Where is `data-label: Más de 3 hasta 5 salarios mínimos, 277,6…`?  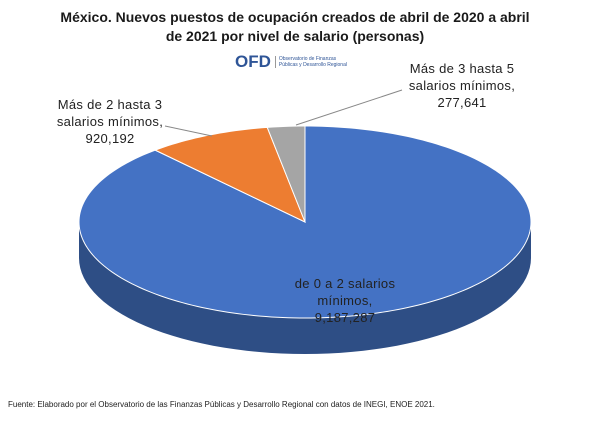
data-label: Más de 3 hasta 5 salarios mínimos, 277,6… is located at coordinates (462, 85).